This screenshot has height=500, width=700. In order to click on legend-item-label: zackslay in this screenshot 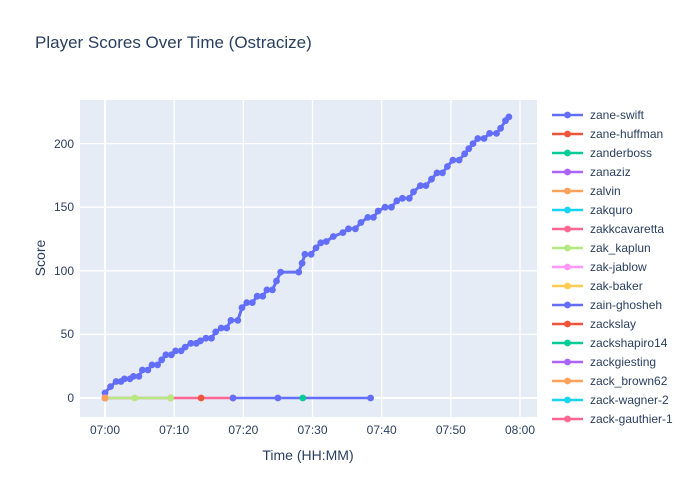, I will do `click(613, 323)`.